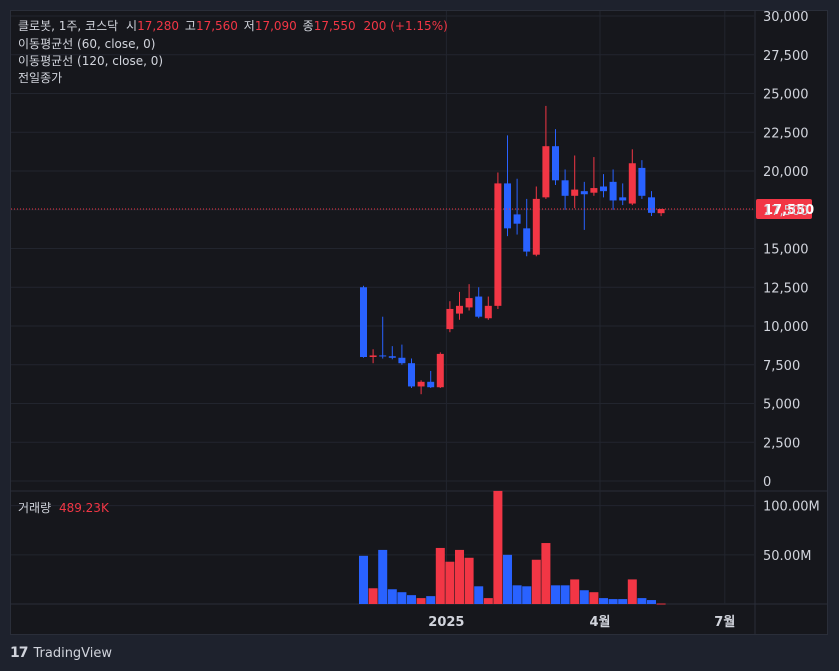 Image resolution: width=839 pixels, height=671 pixels. I want to click on last-price-line: 17,550, so click(412, 208).